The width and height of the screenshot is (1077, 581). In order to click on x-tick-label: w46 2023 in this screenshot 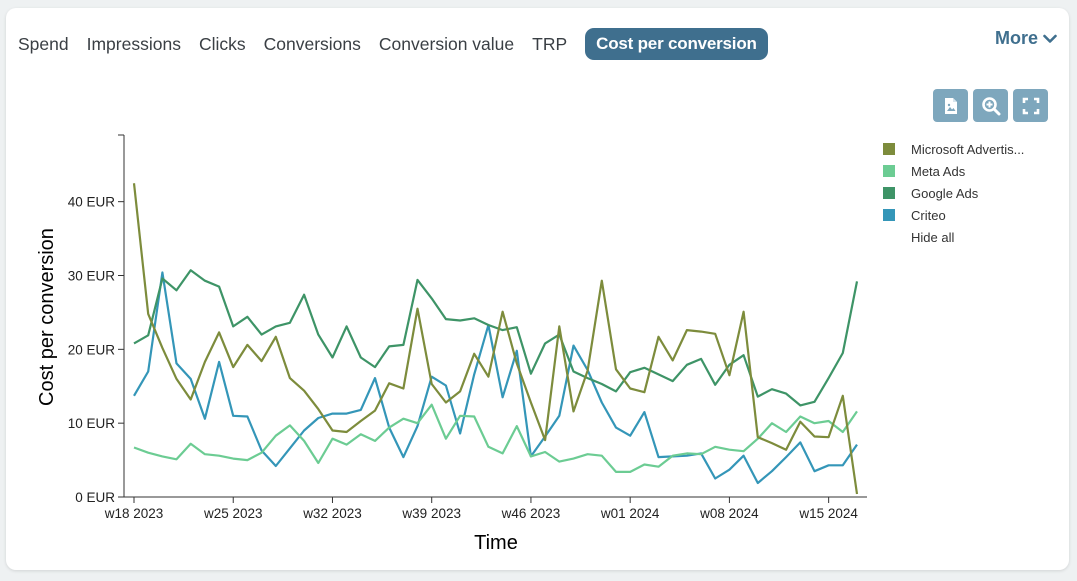, I will do `click(531, 513)`.